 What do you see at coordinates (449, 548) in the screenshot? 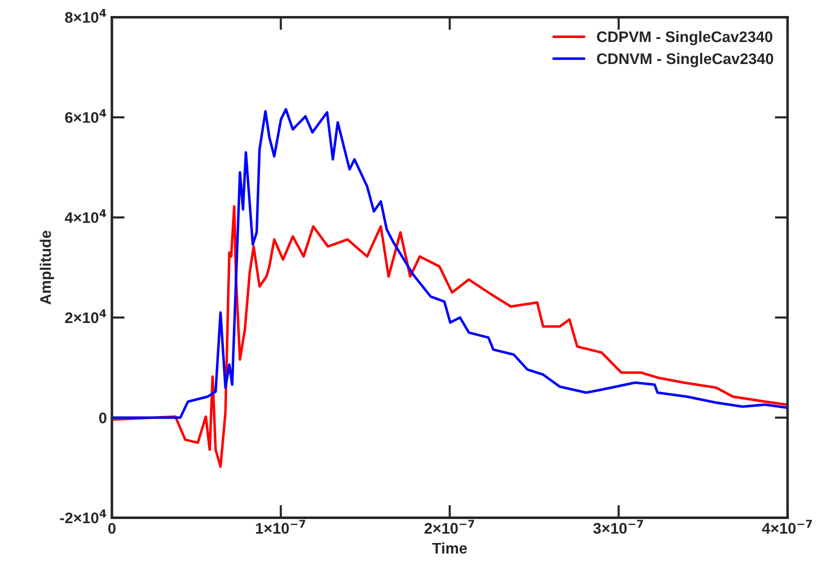
I see `x-axis-title: Time` at bounding box center [449, 548].